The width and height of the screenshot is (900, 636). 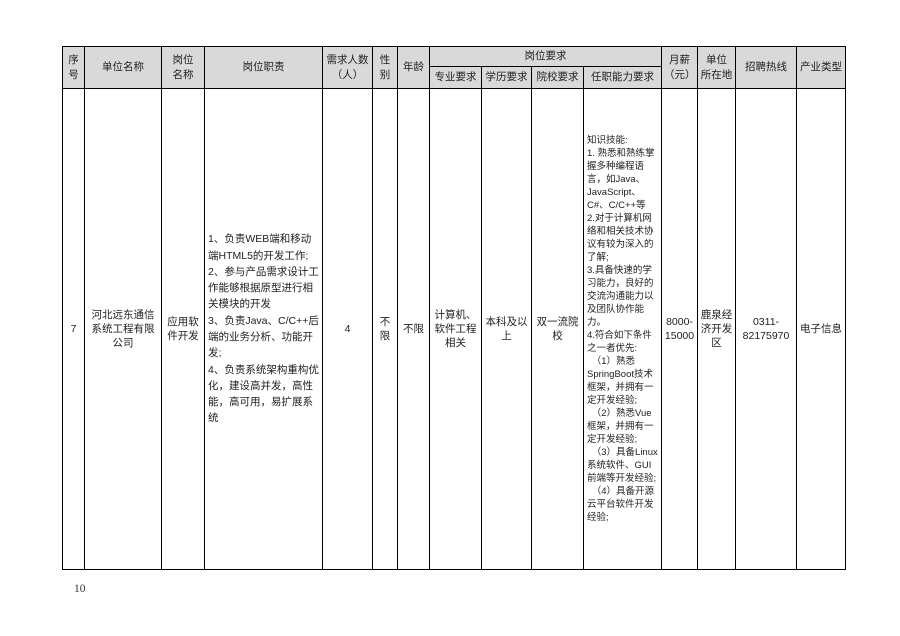 What do you see at coordinates (679, 329) in the screenshot?
I see `cell-salary: 8000-15000` at bounding box center [679, 329].